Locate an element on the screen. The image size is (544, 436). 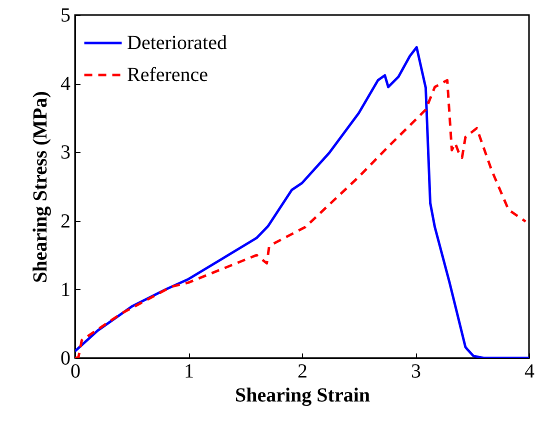
y-tick-label: 2 is located at coordinates (65, 221).